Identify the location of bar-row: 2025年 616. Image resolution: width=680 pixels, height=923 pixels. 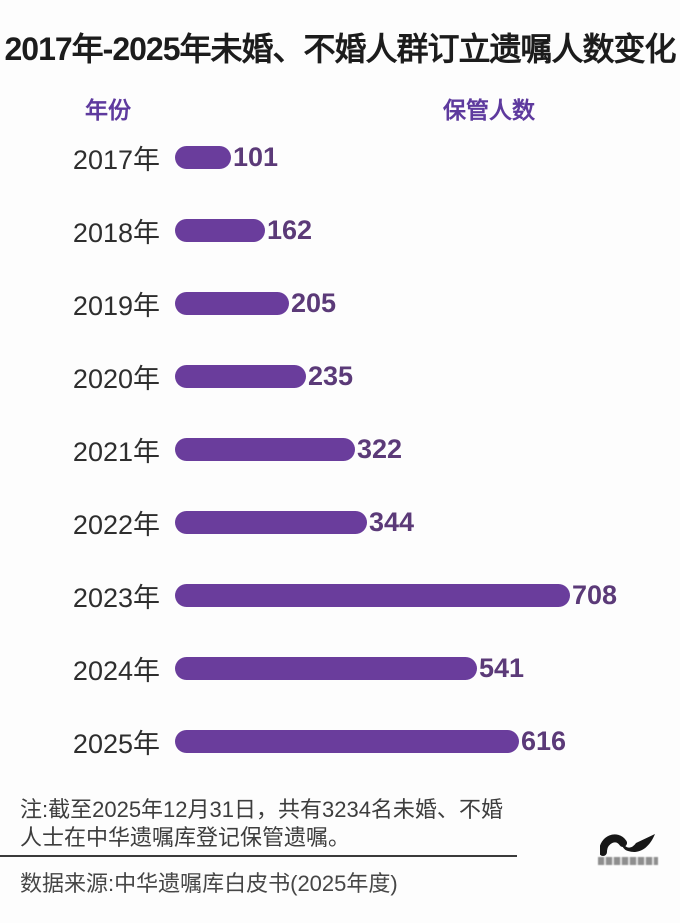
(340, 741).